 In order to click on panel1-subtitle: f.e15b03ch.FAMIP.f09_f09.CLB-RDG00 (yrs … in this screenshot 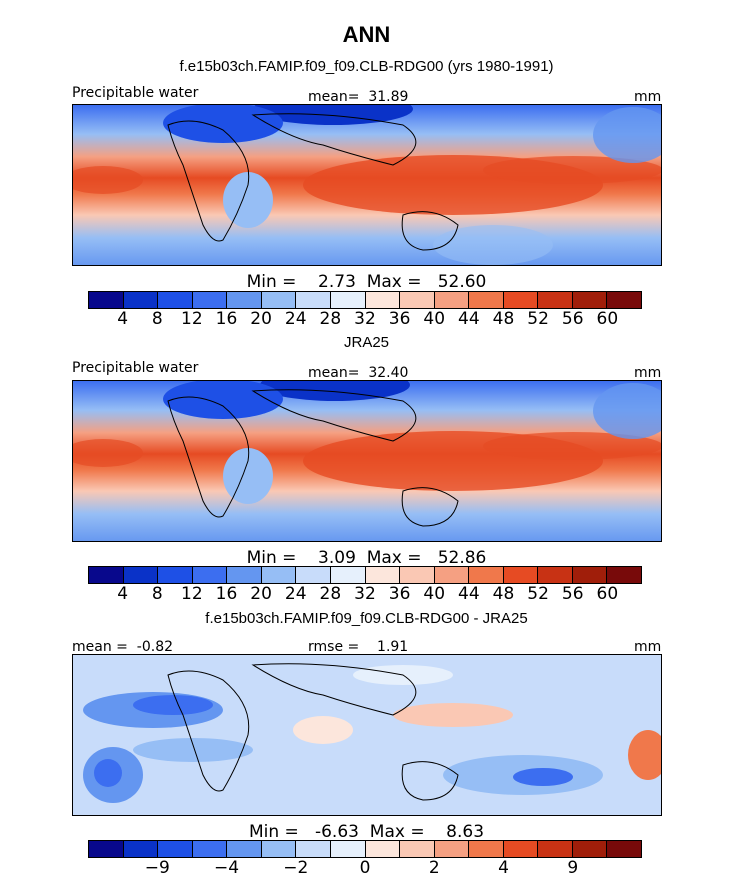, I will do `click(366, 66)`.